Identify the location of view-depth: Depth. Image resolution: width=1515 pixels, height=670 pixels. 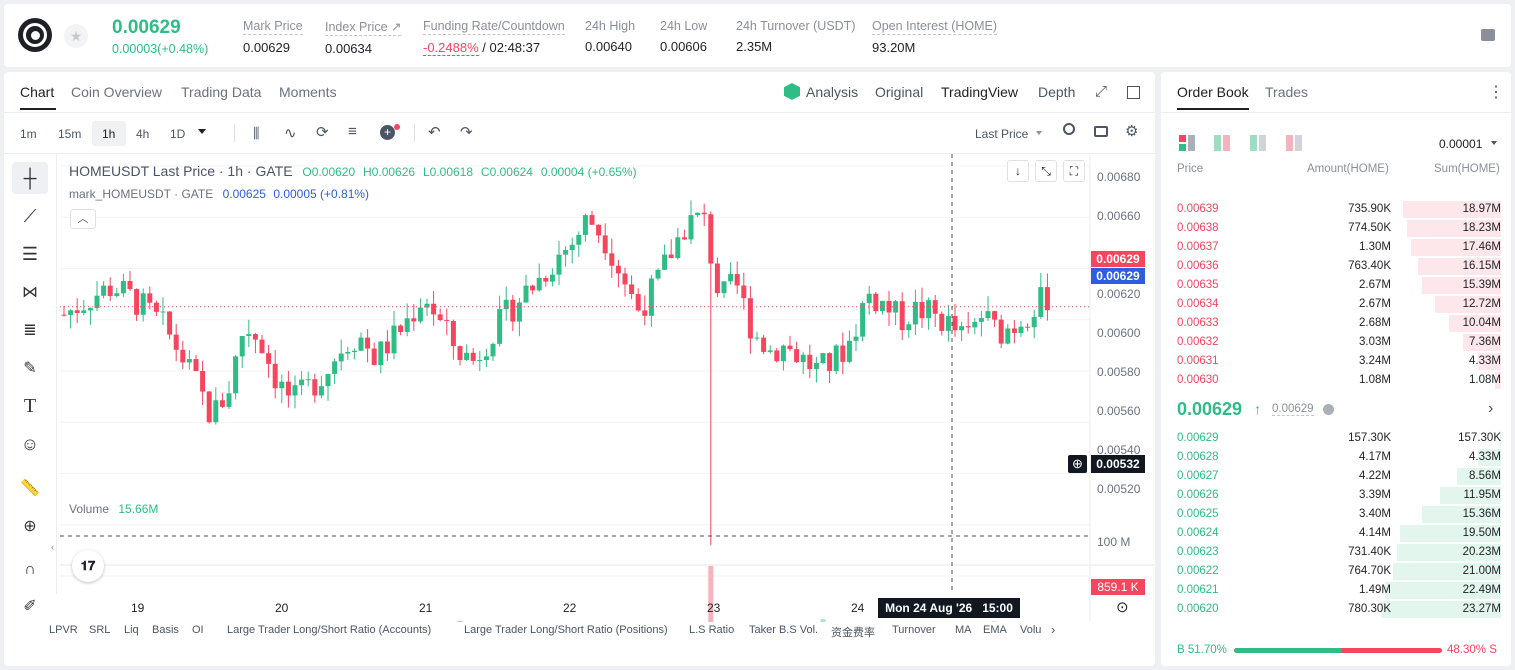
(1057, 92).